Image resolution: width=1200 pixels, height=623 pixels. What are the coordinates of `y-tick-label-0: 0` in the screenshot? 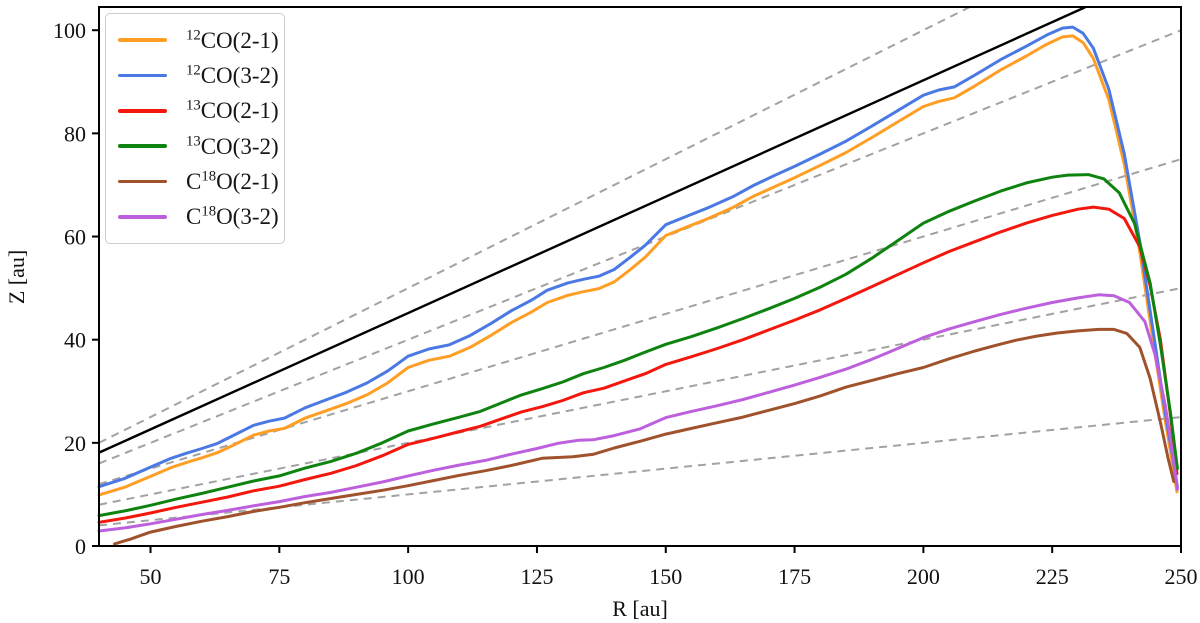 It's located at (80, 546).